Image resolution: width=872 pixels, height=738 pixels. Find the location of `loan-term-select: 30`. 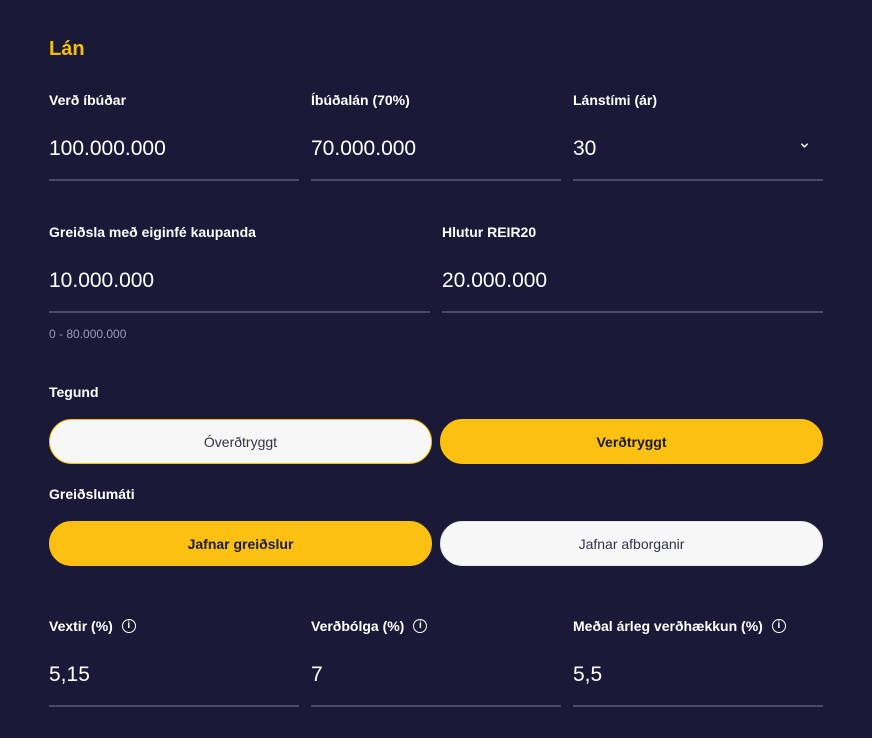

loan-term-select: 30 is located at coordinates (585, 148).